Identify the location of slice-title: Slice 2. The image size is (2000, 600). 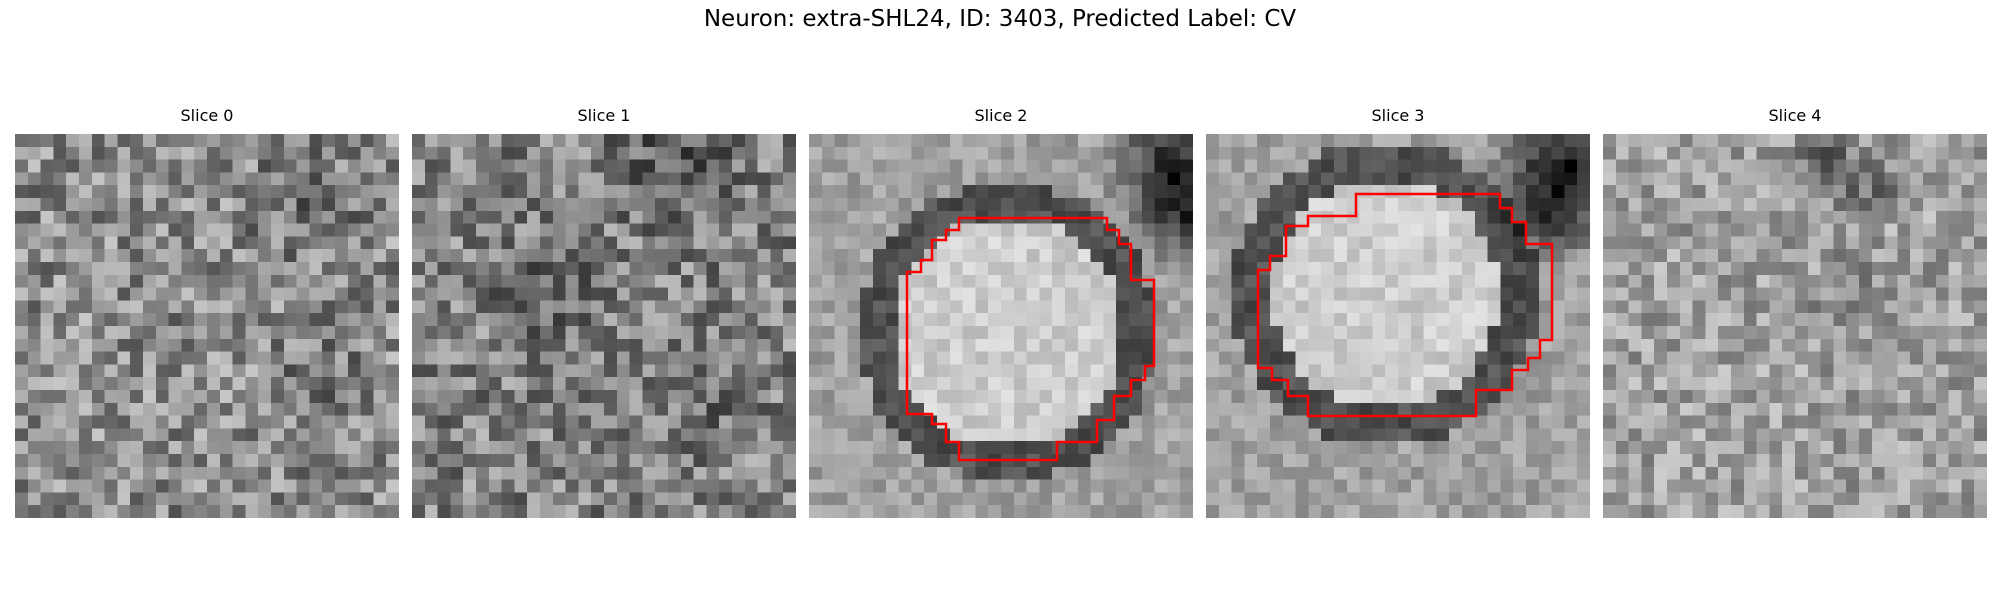
(1001, 115).